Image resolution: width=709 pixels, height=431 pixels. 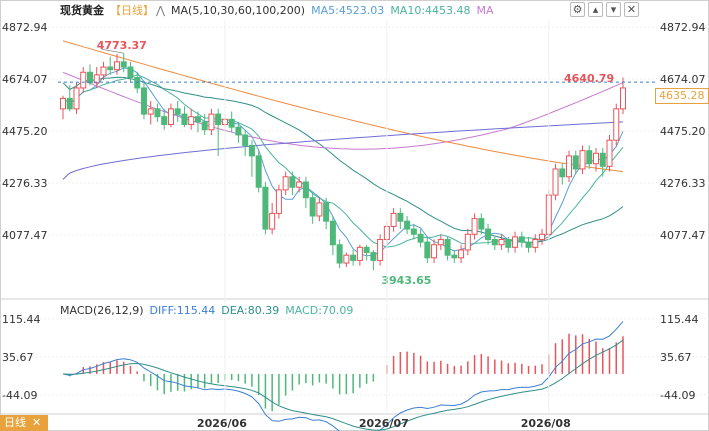 What do you see at coordinates (82, 10) in the screenshot?
I see `instrument-name: 现货黄金` at bounding box center [82, 10].